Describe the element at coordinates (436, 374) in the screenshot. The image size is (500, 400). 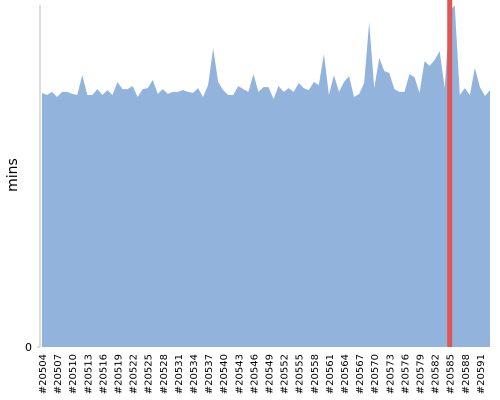
I see `x-tick-label: #20582` at that location.